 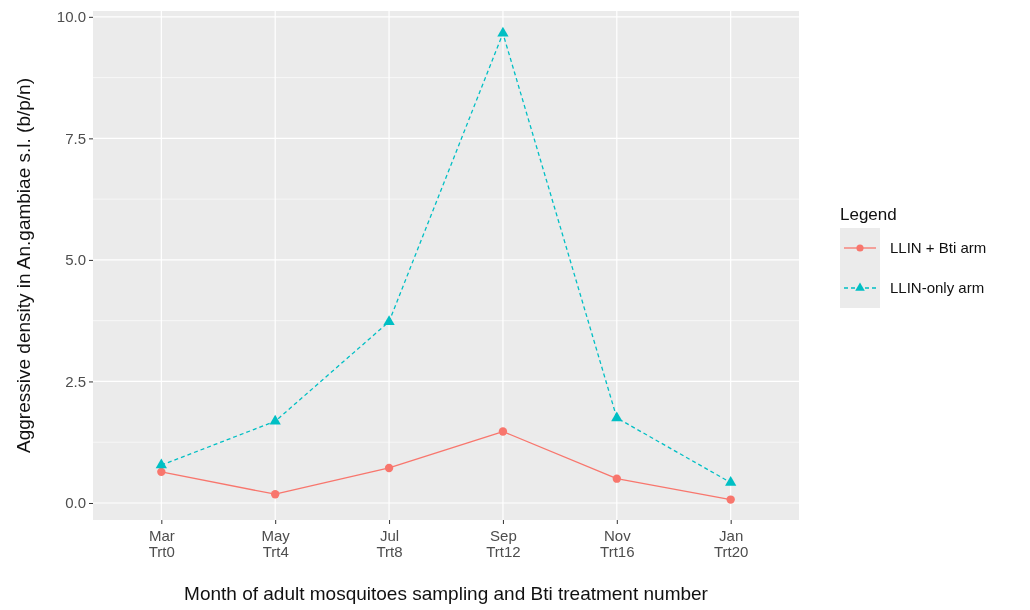 I want to click on y-tick-label: 7.5, so click(x=75, y=138).